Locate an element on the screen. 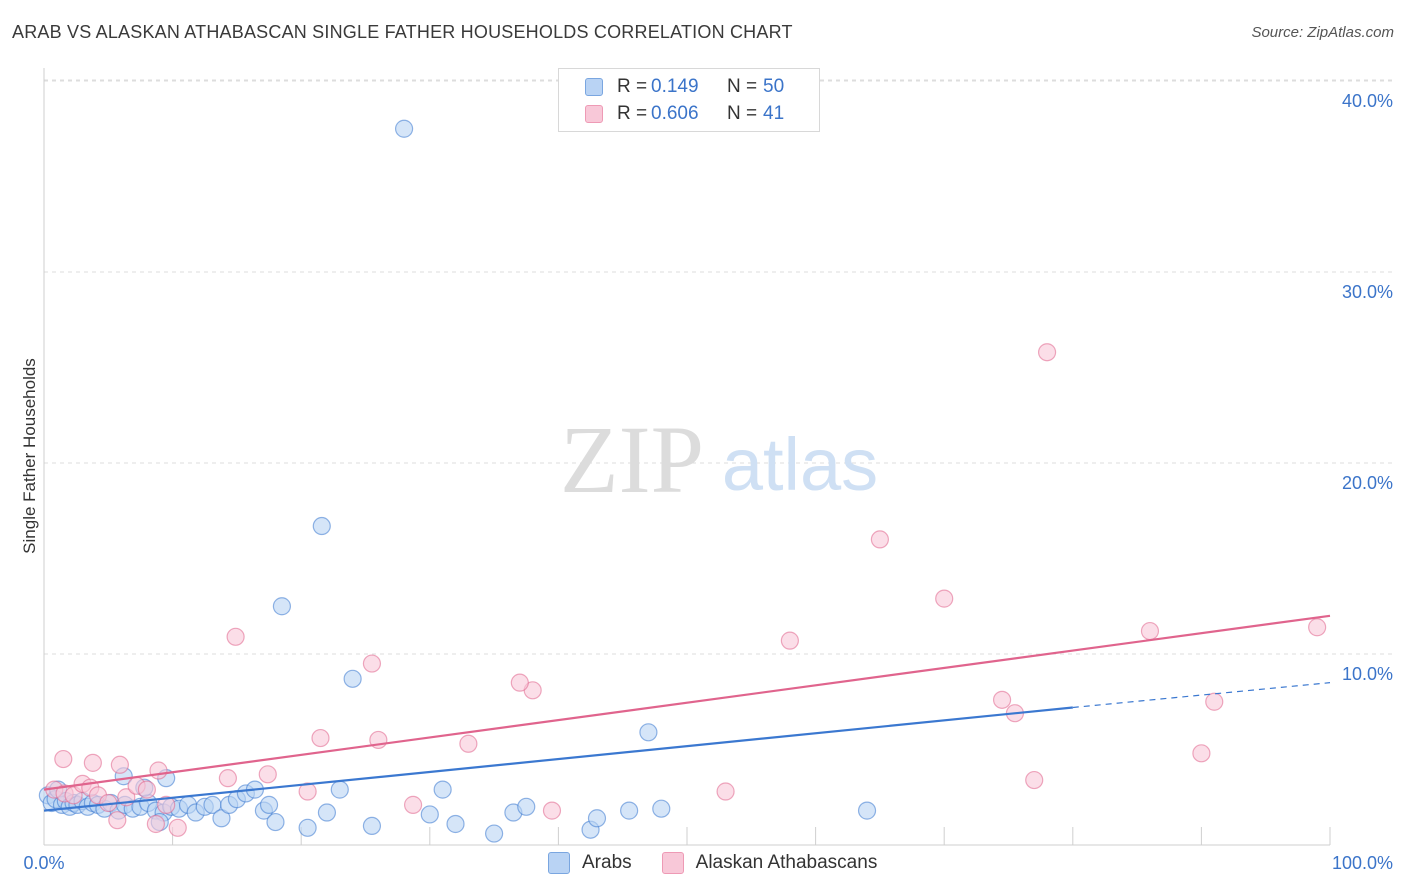  trendline-arabs-extension is located at coordinates (1201, 695).